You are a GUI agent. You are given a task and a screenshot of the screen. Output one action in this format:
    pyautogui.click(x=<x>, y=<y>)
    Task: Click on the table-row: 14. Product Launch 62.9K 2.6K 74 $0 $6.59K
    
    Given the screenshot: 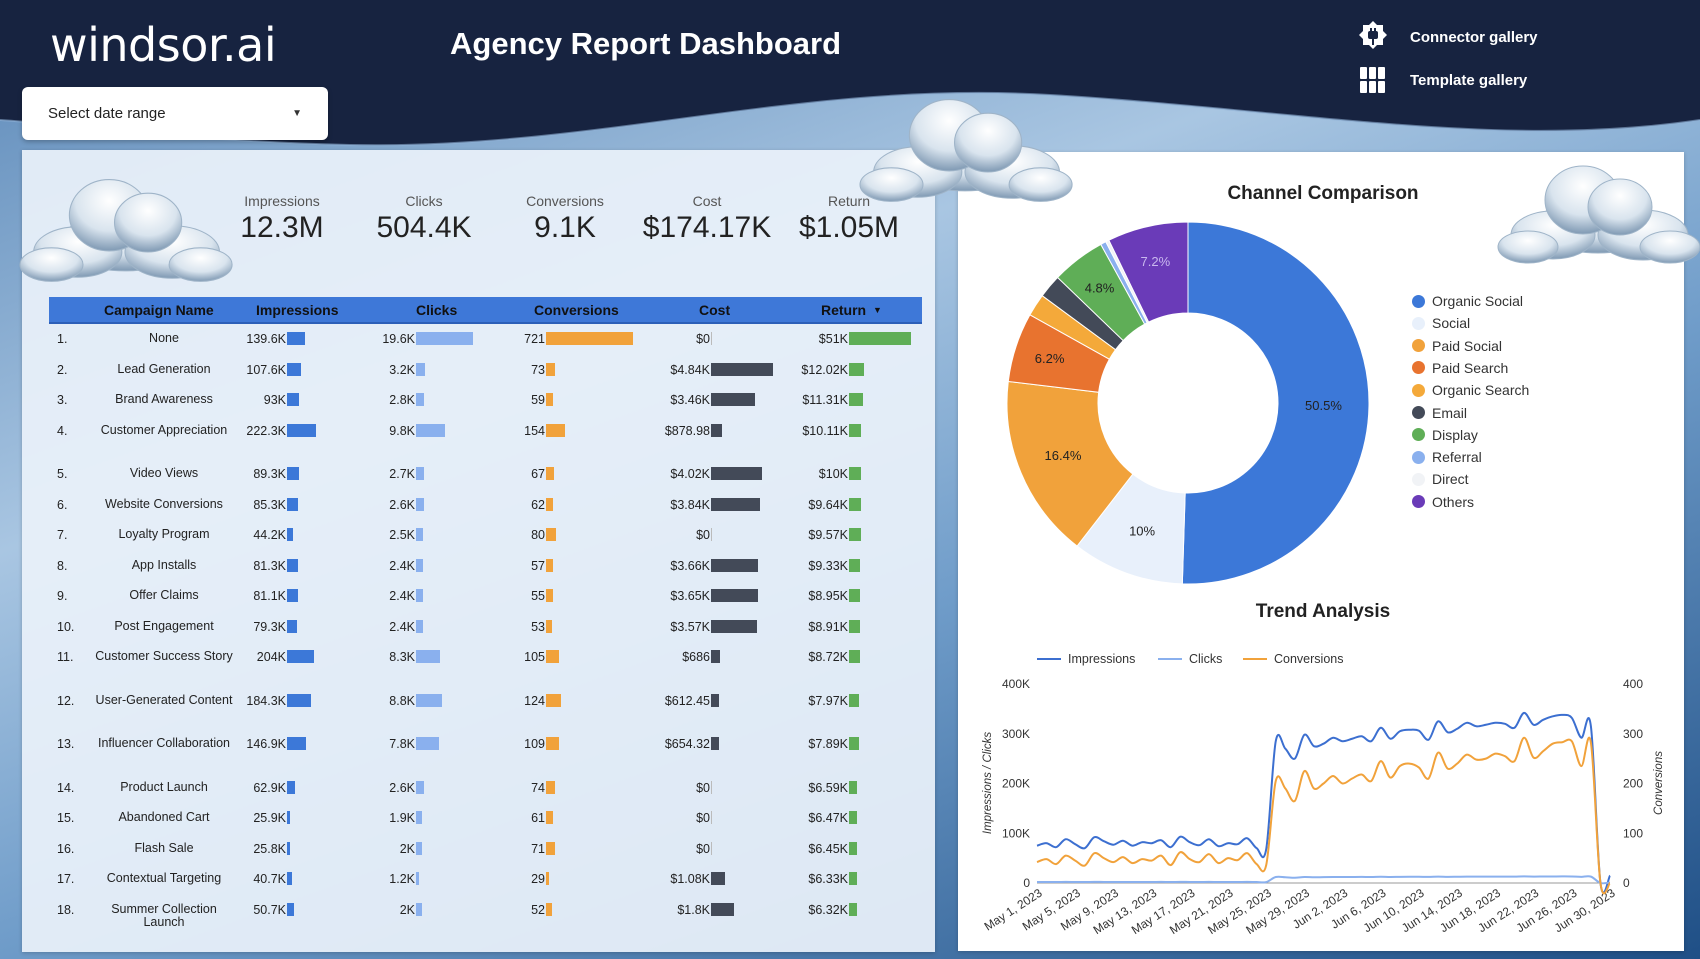 What is the action you would take?
    pyautogui.click(x=485, y=790)
    